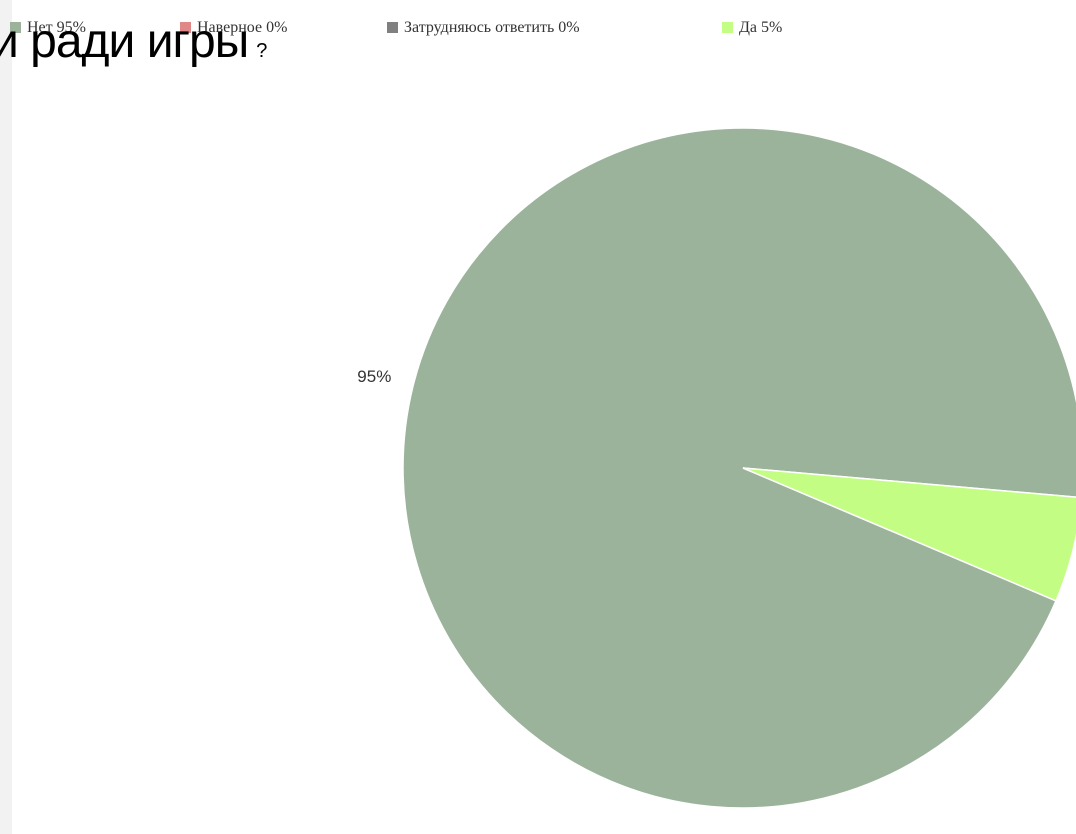 This screenshot has height=834, width=1076. Describe the element at coordinates (124, 41) in the screenshot. I see `slide-title-text: и ради игры` at that location.